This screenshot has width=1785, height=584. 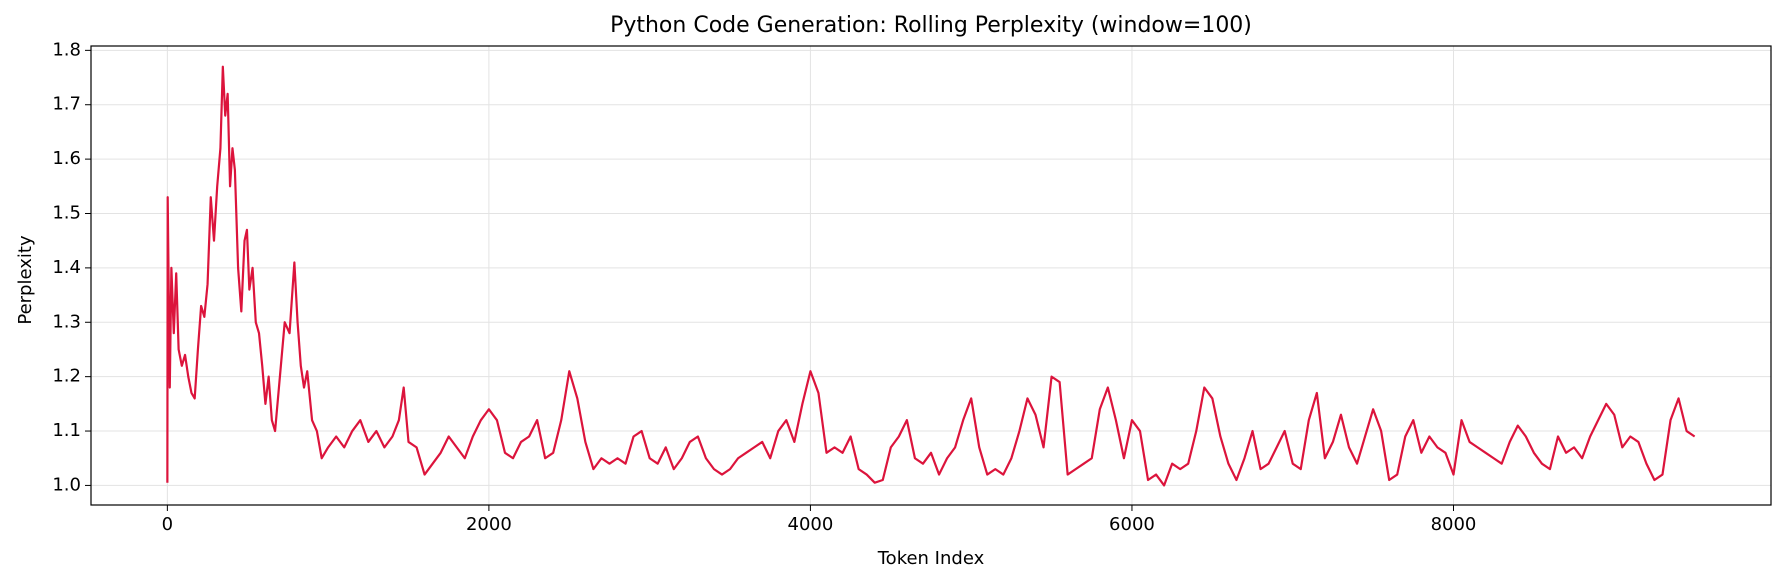 I want to click on y-tick-label: 1.6, so click(x=66, y=158).